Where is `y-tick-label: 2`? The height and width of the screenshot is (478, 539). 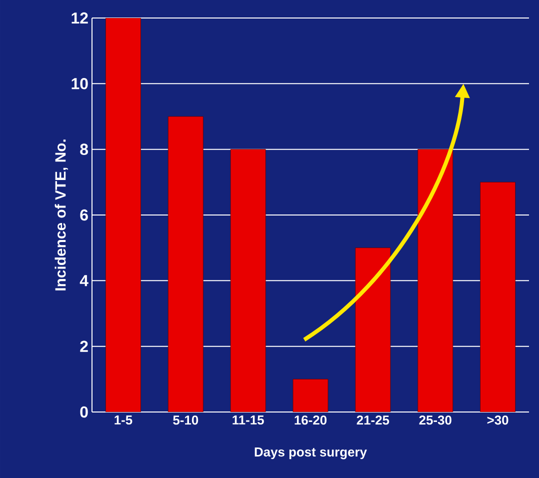
y-tick-label: 2 is located at coordinates (84, 346).